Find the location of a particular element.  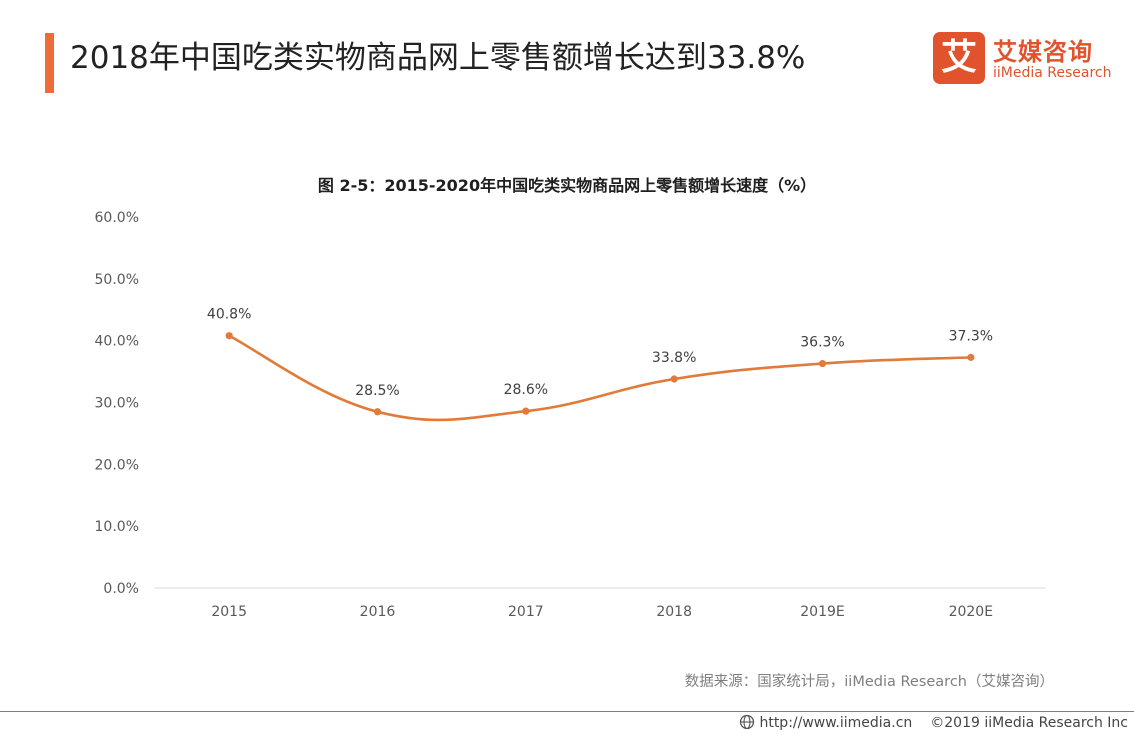

y-tick-label: 60.0% is located at coordinates (117, 218).